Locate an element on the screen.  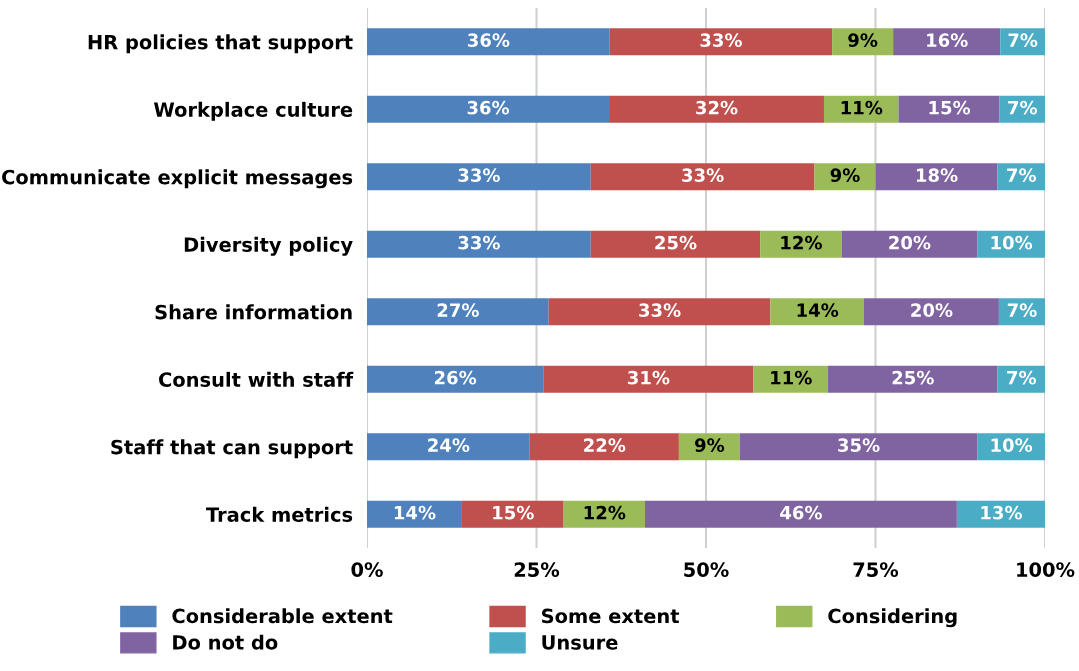
y-tick-label: Workplace culture is located at coordinates (253, 111).